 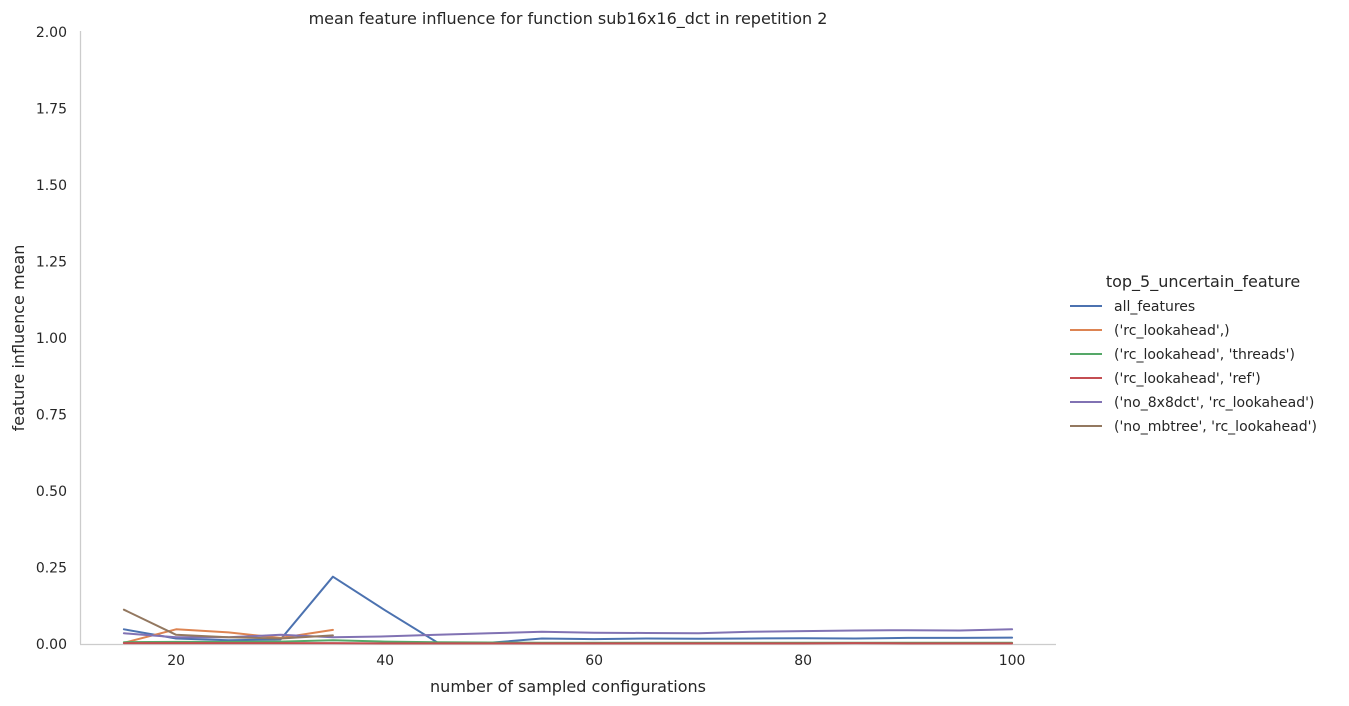 I want to click on y-tick-label: 0.25, so click(x=51, y=569).